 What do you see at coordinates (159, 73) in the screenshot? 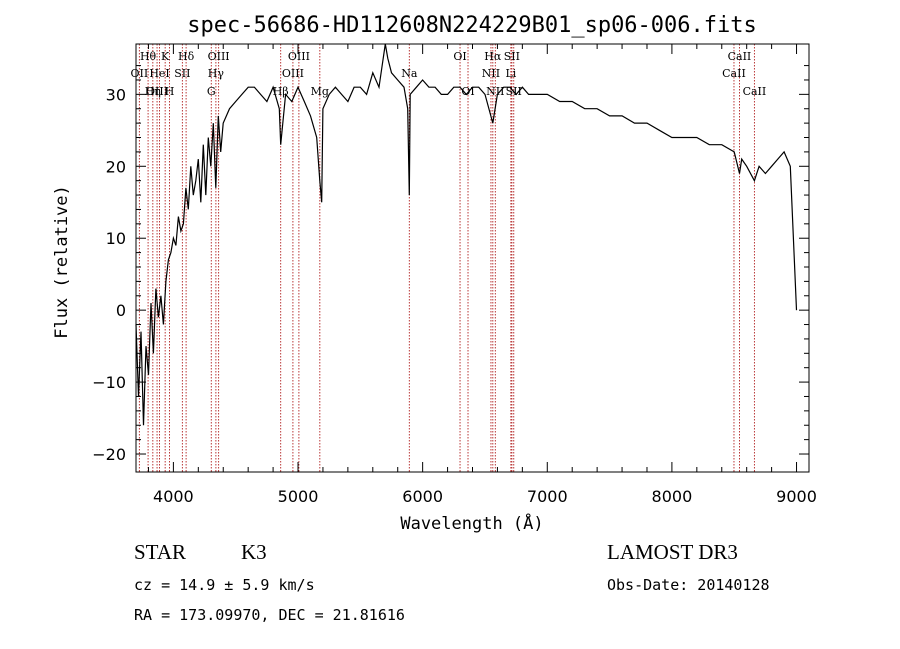
I see `spectral-line-label: HeI` at bounding box center [159, 73].